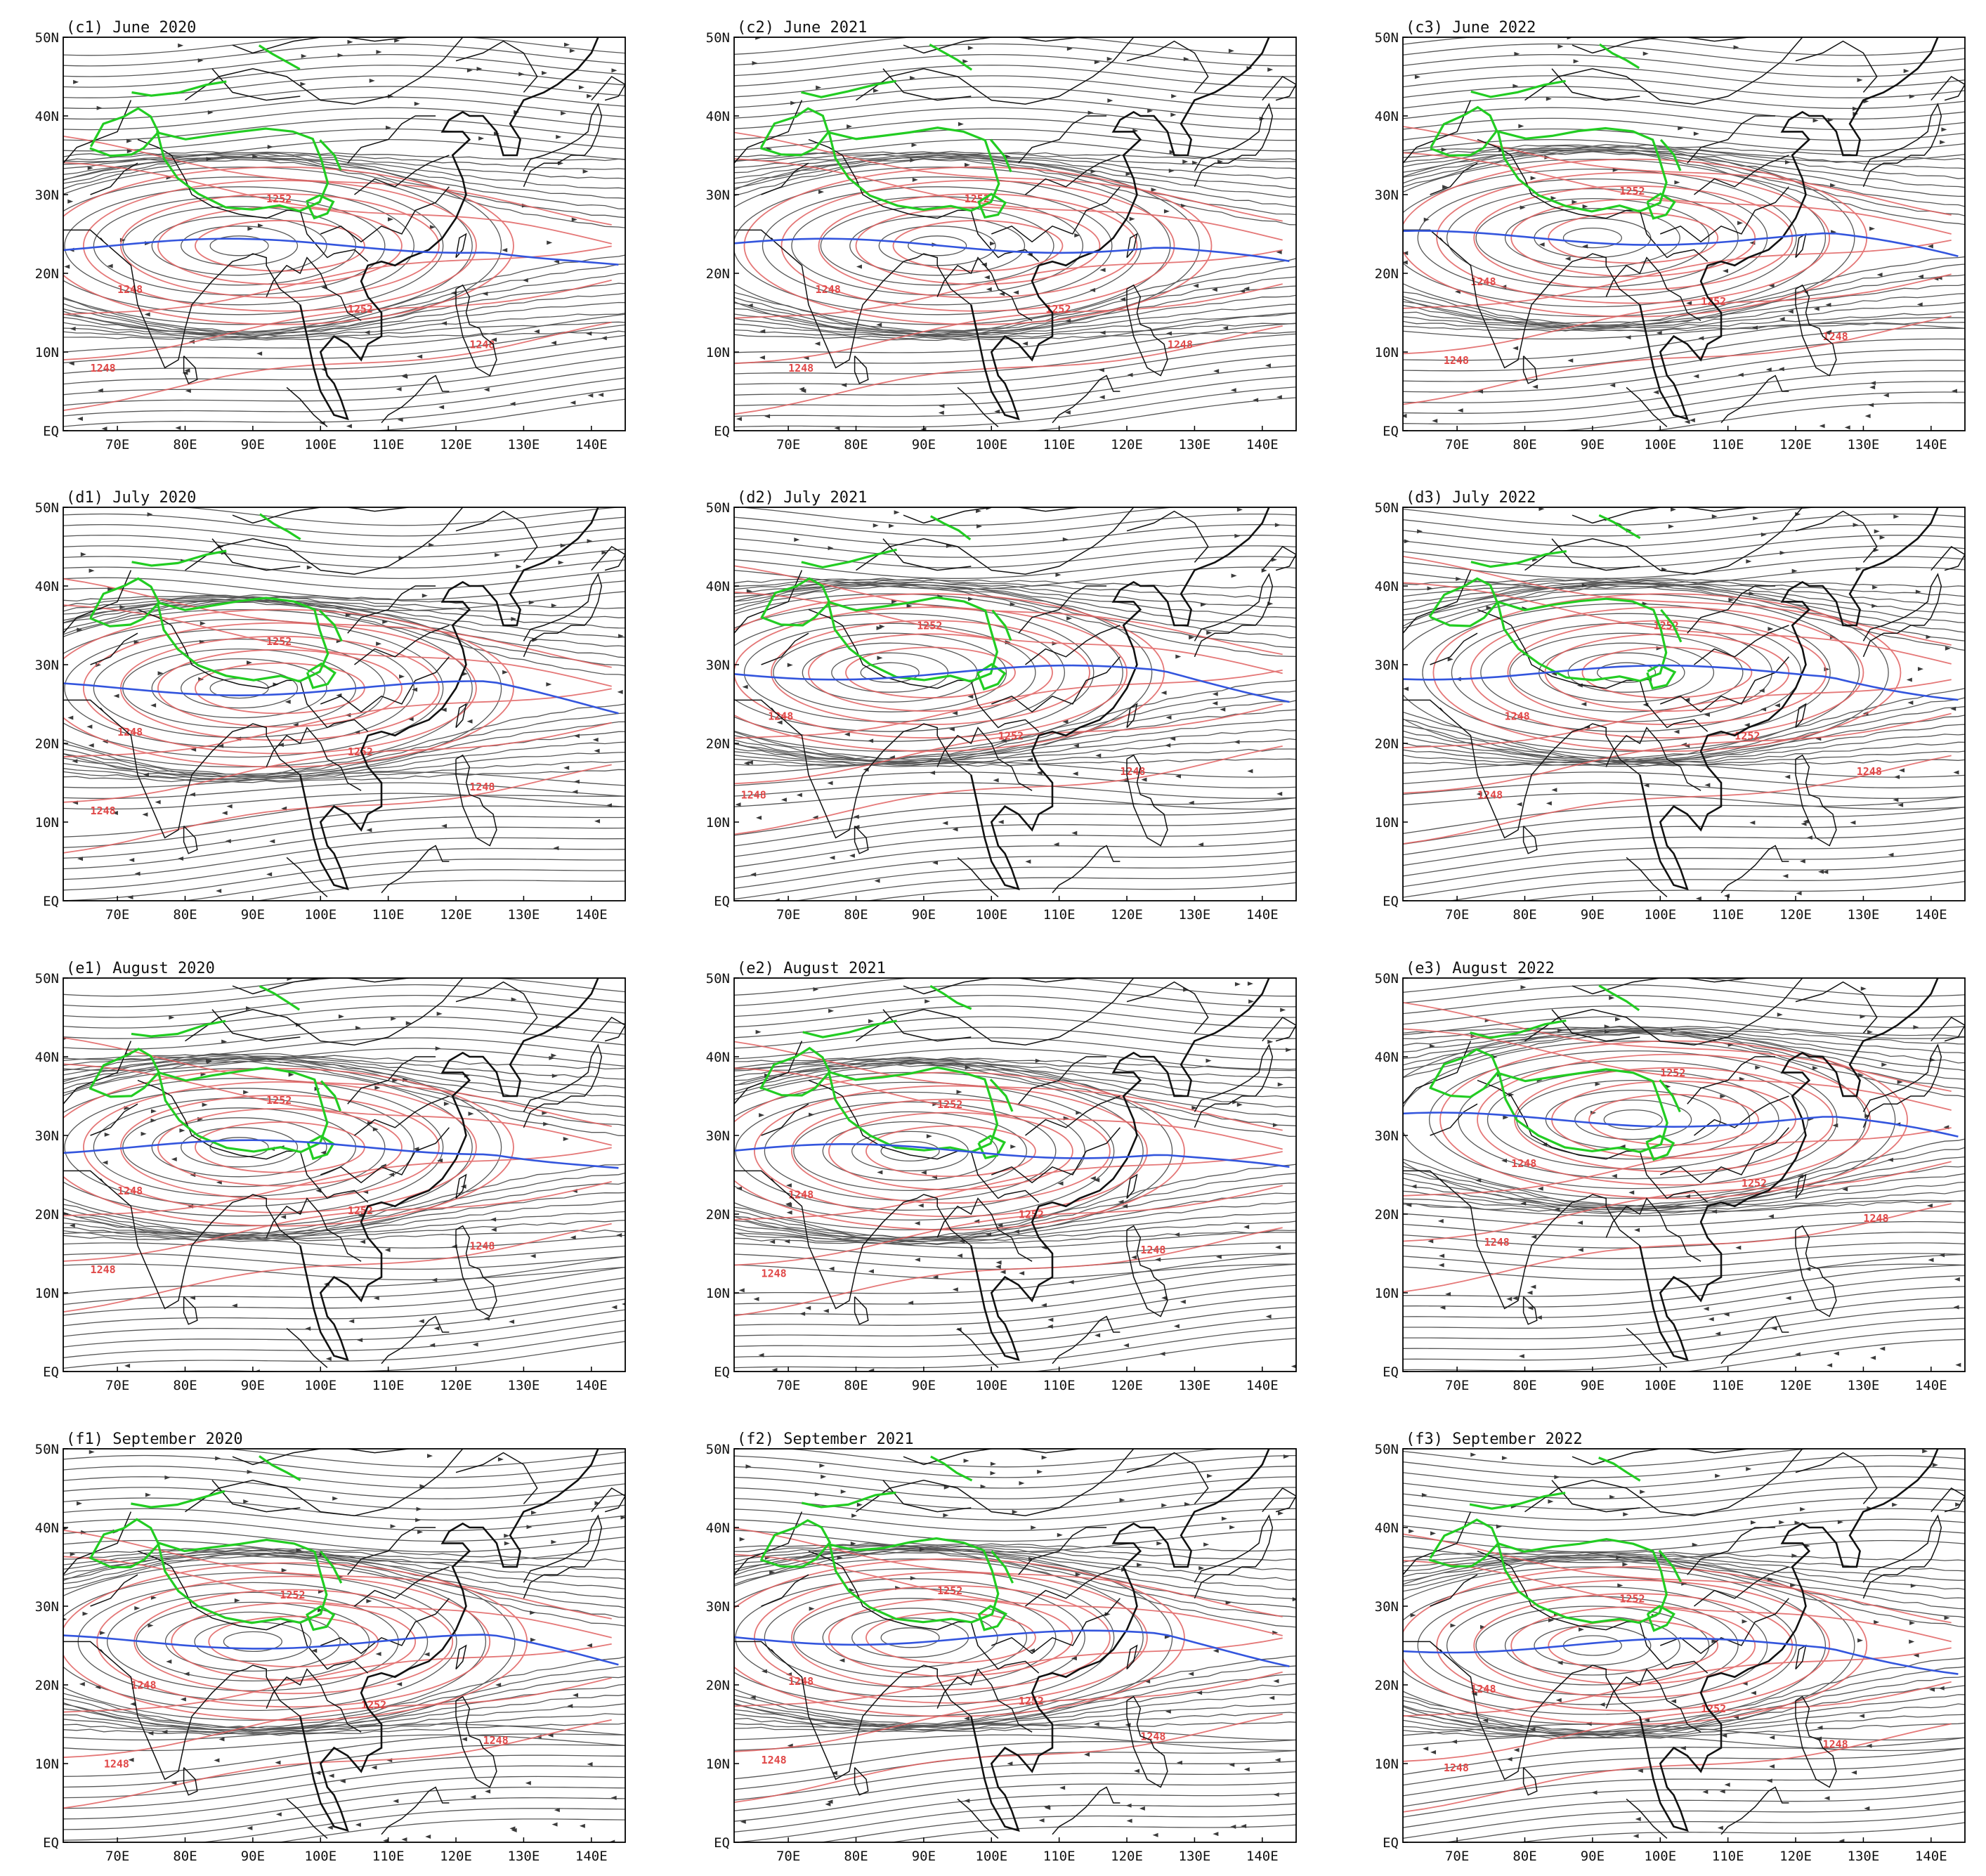 The height and width of the screenshot is (1876, 1986). Describe the element at coordinates (802, 28) in the screenshot. I see `panel-title: (c2) June 2021` at that location.